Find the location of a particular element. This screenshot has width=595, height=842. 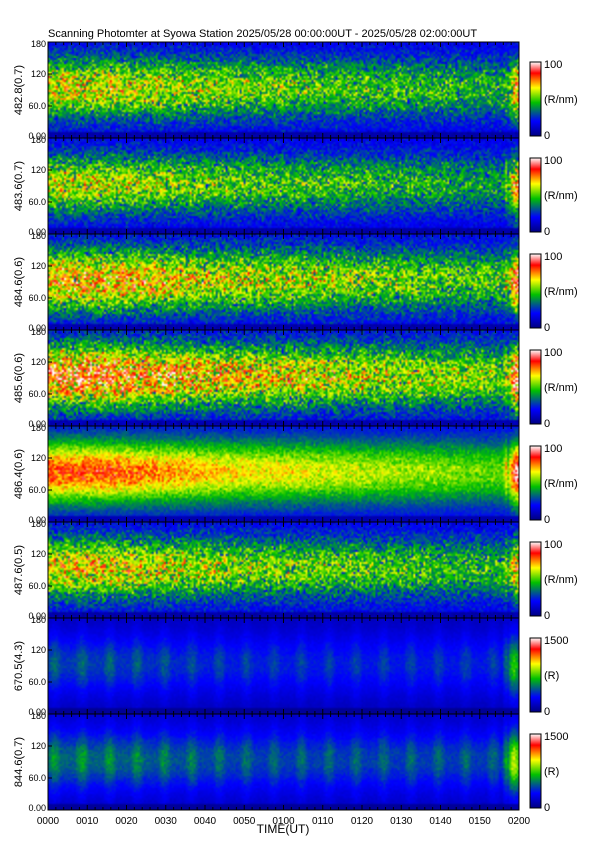

x-tick-label: 0100 is located at coordinates (283, 821).